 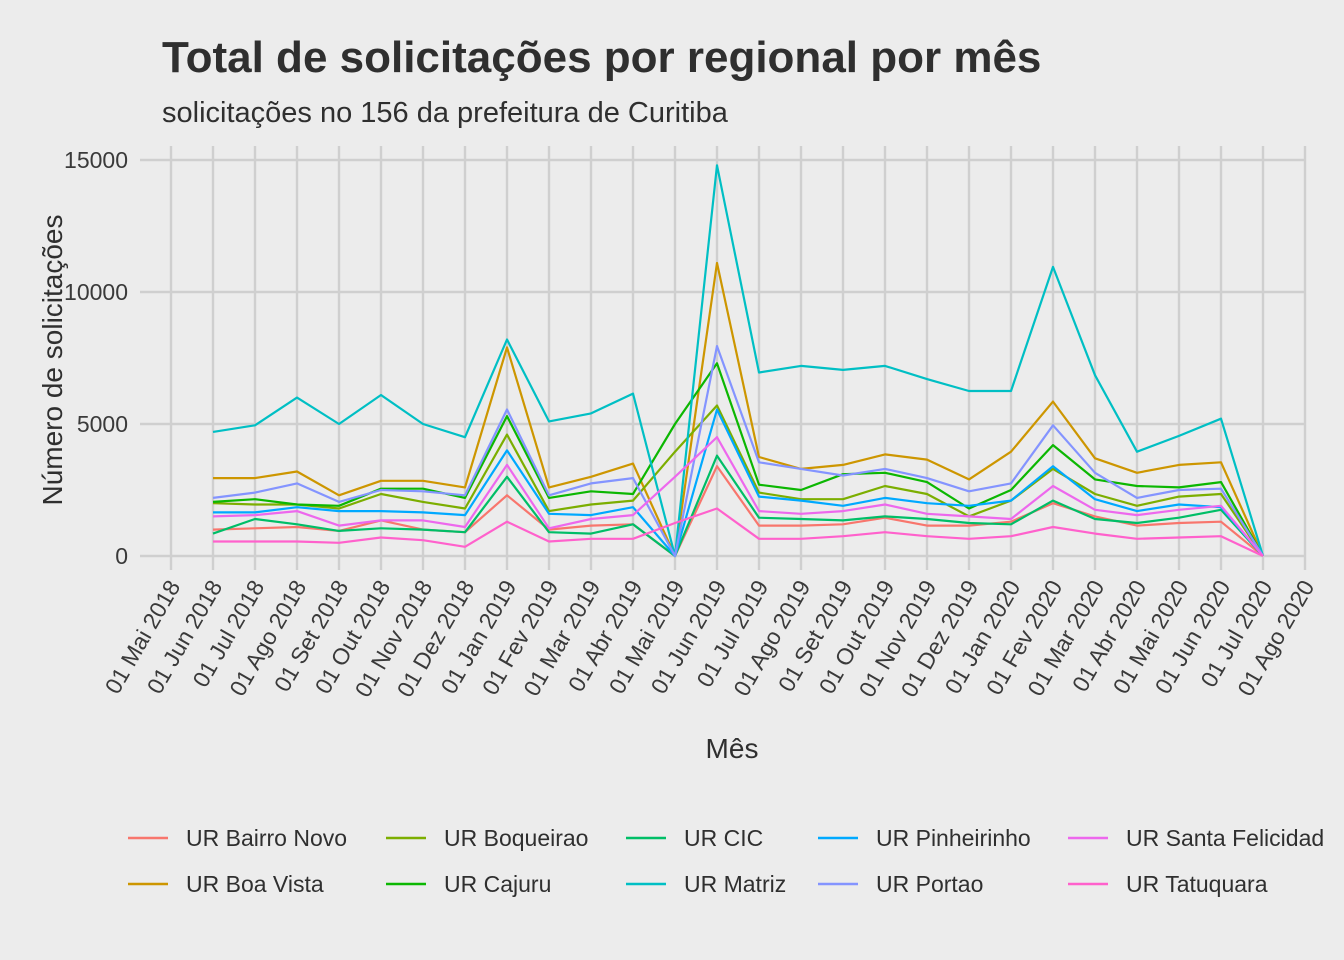 I want to click on legend-label: UR Pinheirinho, so click(x=953, y=838).